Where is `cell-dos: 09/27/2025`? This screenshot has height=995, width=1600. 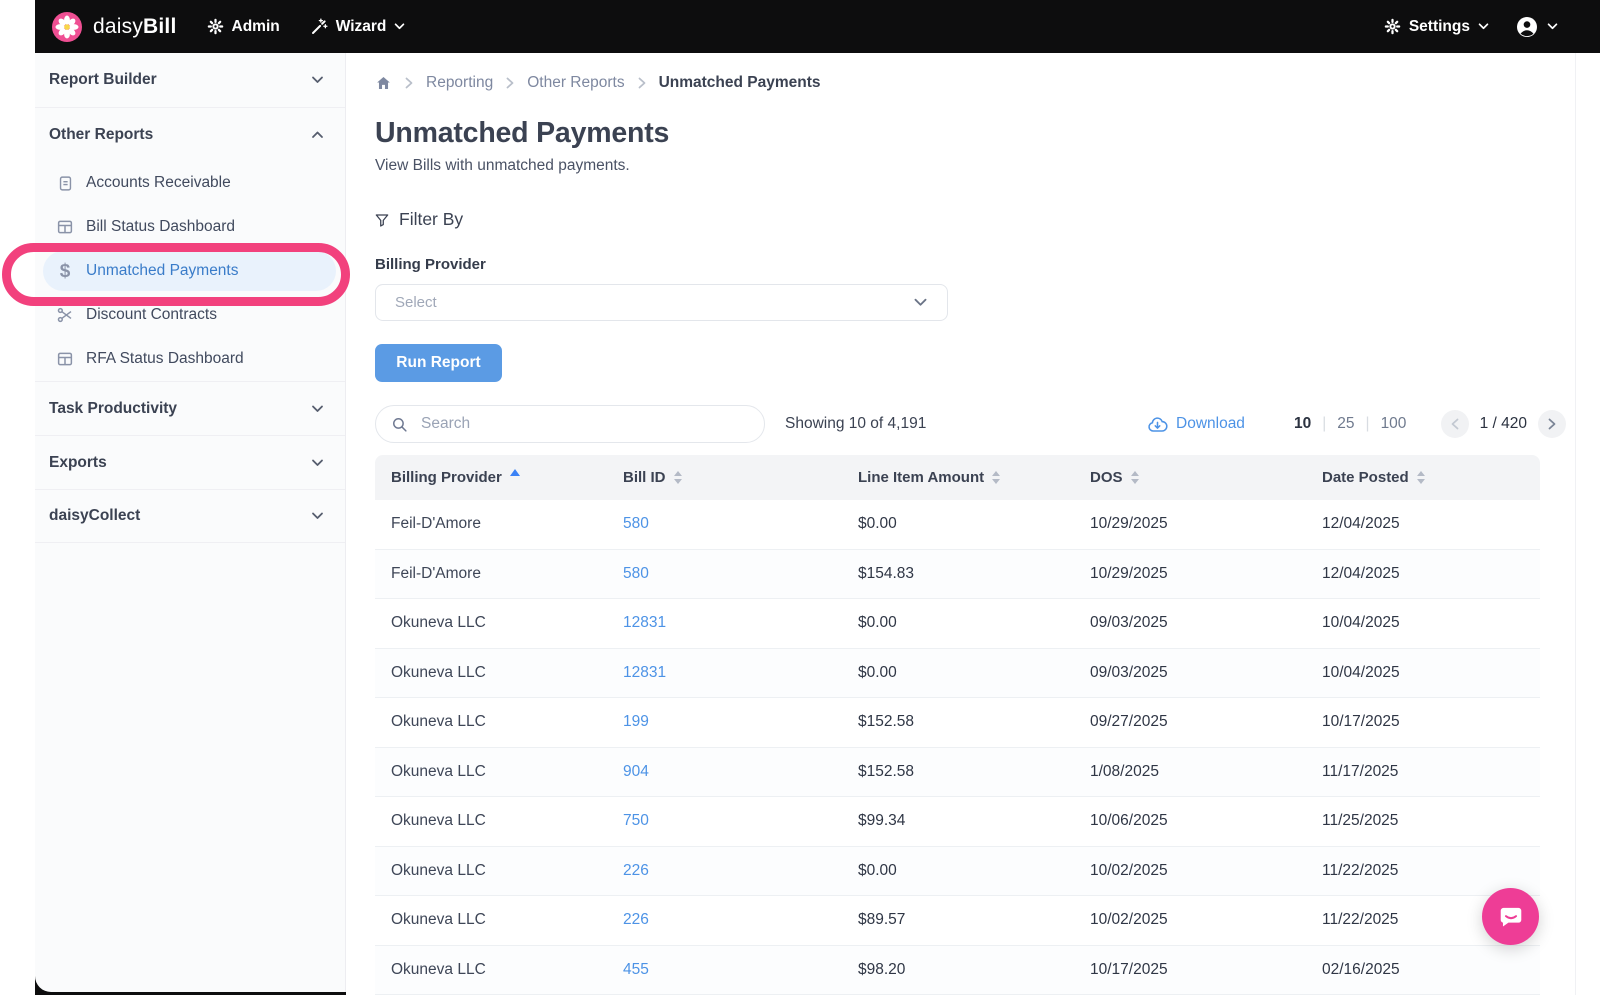
cell-dos: 09/27/2025 is located at coordinates (1129, 722).